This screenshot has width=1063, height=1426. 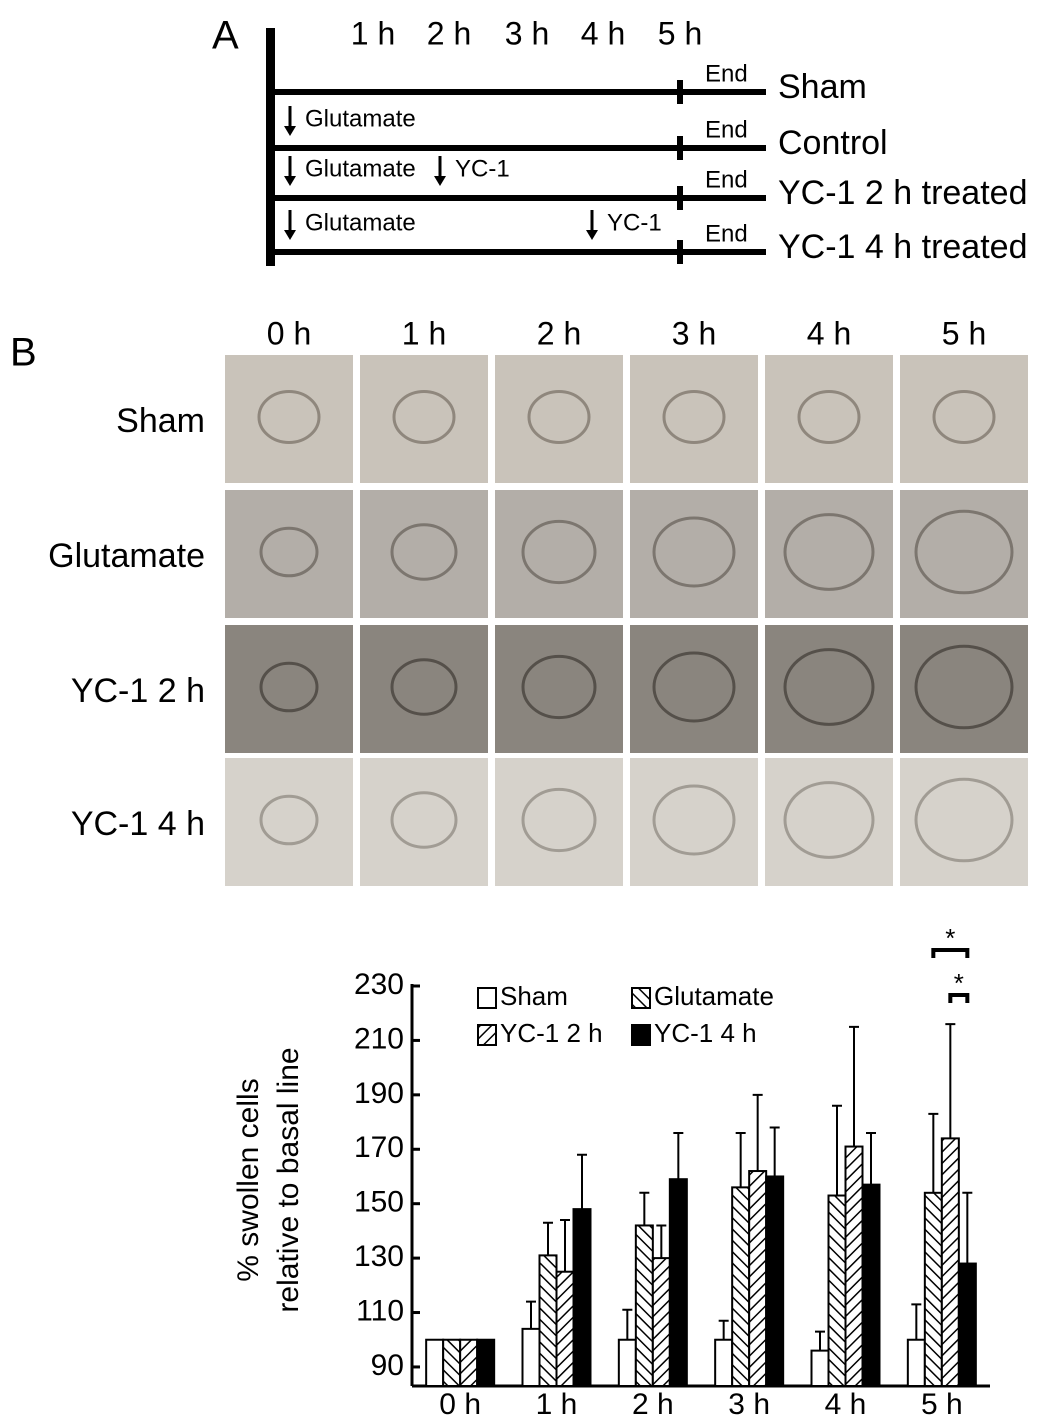 What do you see at coordinates (829, 333) in the screenshot?
I see `column-label: 4 h` at bounding box center [829, 333].